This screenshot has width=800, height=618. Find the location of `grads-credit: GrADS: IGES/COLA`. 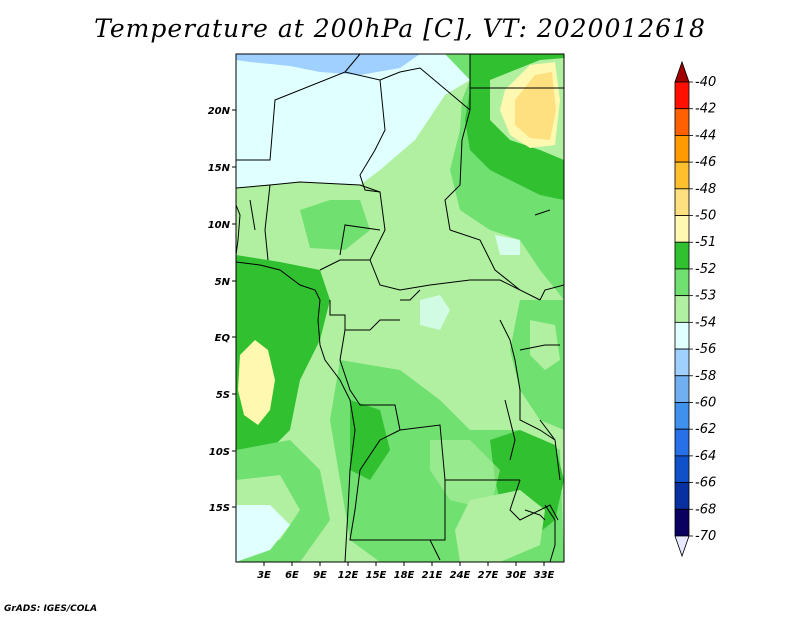

grads-credit: GrADS: IGES/COLA is located at coordinates (51, 609).